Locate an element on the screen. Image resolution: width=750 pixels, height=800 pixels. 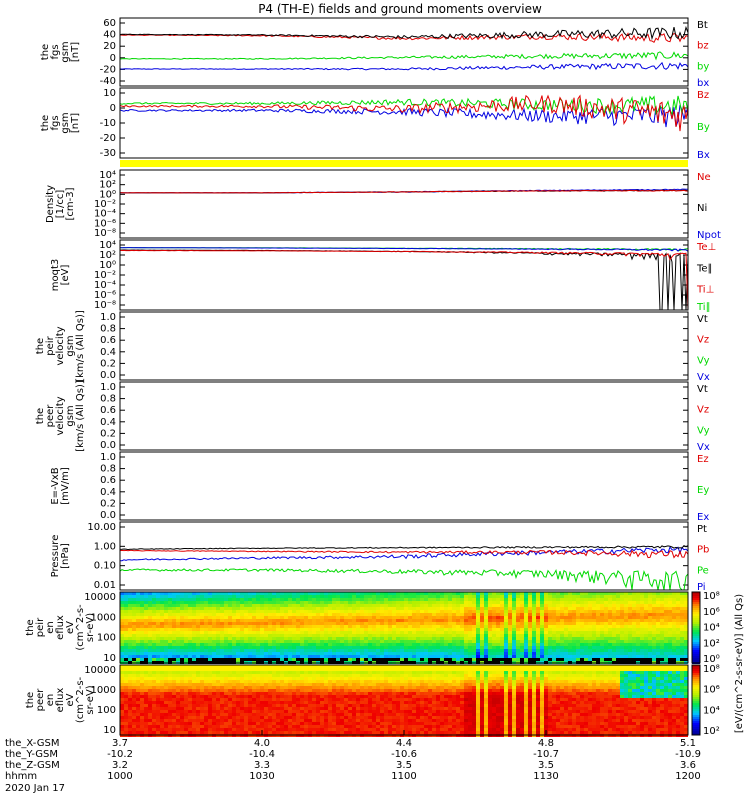
y-tick-label: 0.6 is located at coordinates (108, 340).